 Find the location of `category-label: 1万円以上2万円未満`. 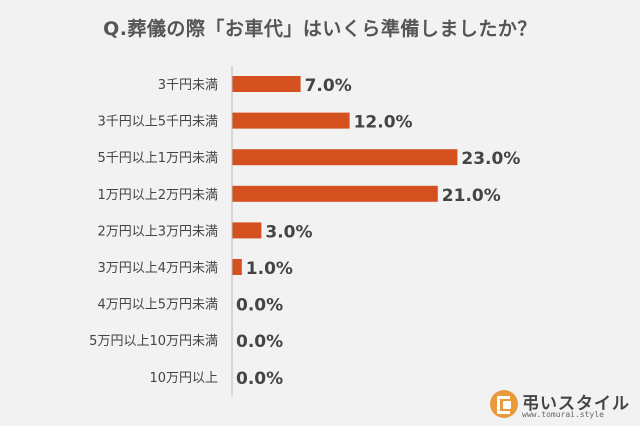

category-label: 1万円以上2万円未満 is located at coordinates (157, 195).